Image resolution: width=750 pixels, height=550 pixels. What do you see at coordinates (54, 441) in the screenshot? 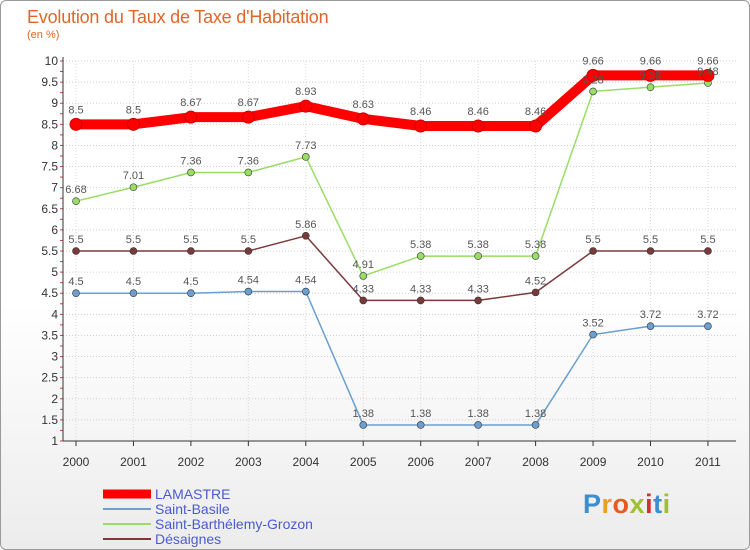
I see `y-tick-label: 1` at bounding box center [54, 441].